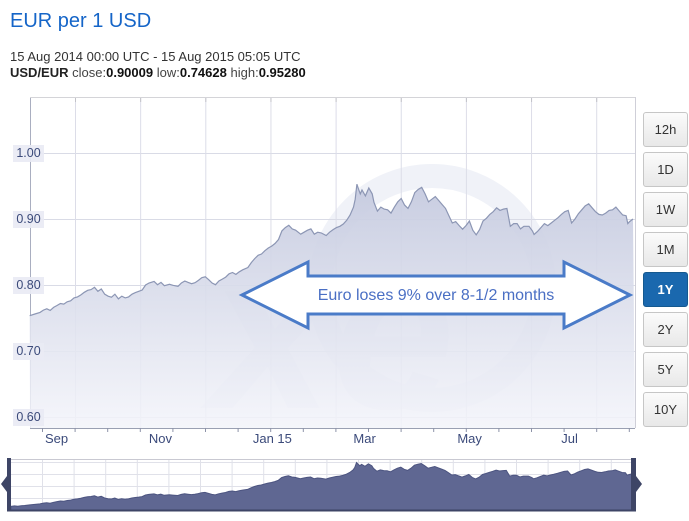 The height and width of the screenshot is (521, 689). I want to click on y-tick-label: 0.80, so click(28, 285).